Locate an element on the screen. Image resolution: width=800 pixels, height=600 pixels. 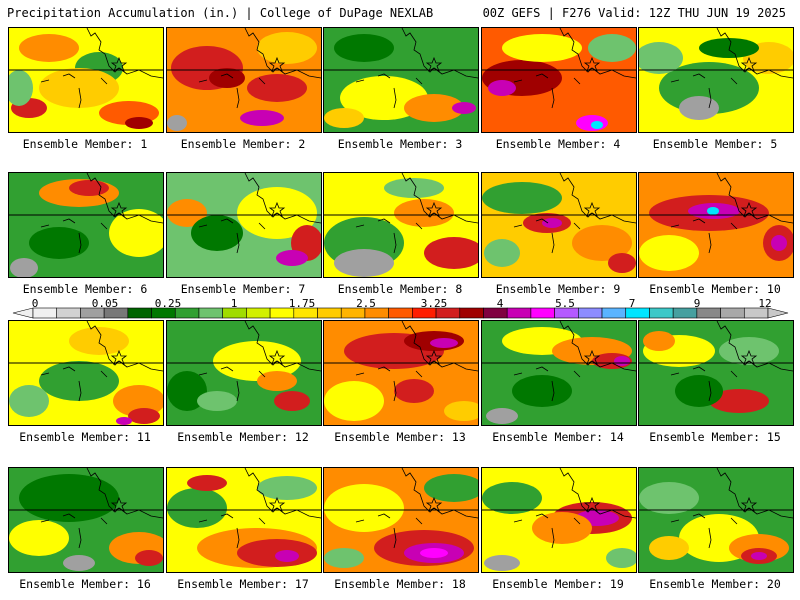
member-label: Ensemble Member: 17 is located at coordinates (243, 584).